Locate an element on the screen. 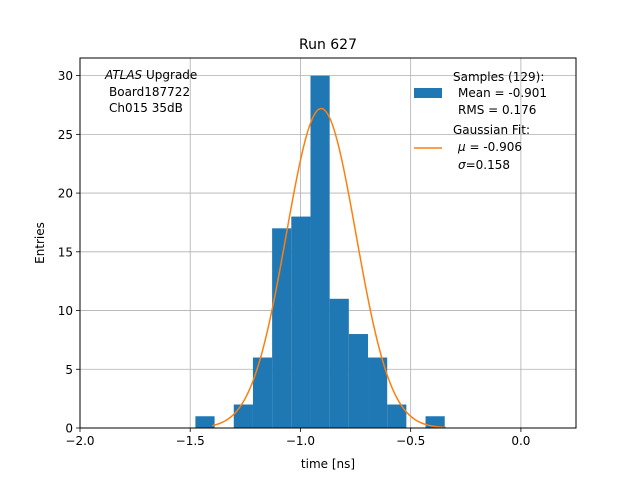  annotation-line-1: ATLAS Upgrade is located at coordinates (150, 75).